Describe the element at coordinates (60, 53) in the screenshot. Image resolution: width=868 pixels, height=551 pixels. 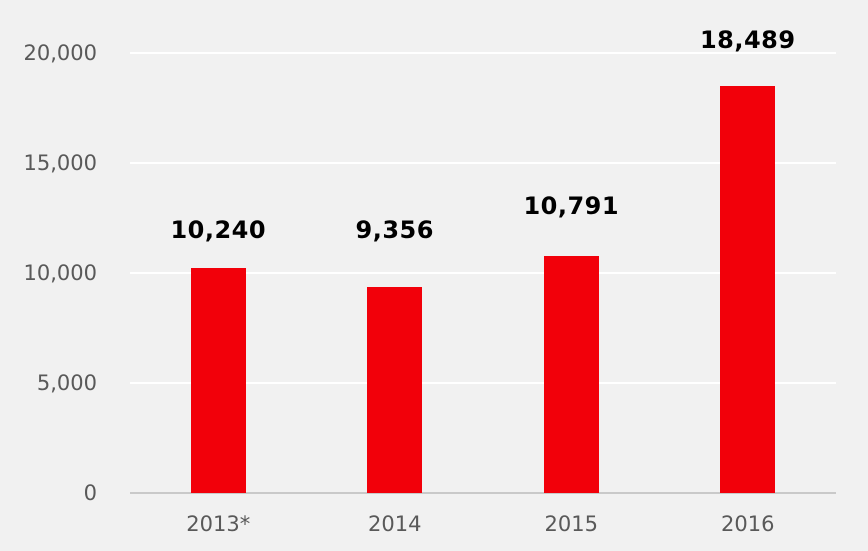
I see `y-tick-label: 20,000` at that location.